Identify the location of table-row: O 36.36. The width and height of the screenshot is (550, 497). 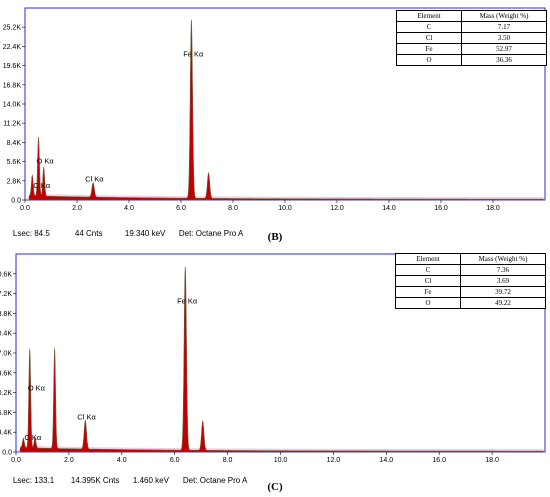
(471, 60).